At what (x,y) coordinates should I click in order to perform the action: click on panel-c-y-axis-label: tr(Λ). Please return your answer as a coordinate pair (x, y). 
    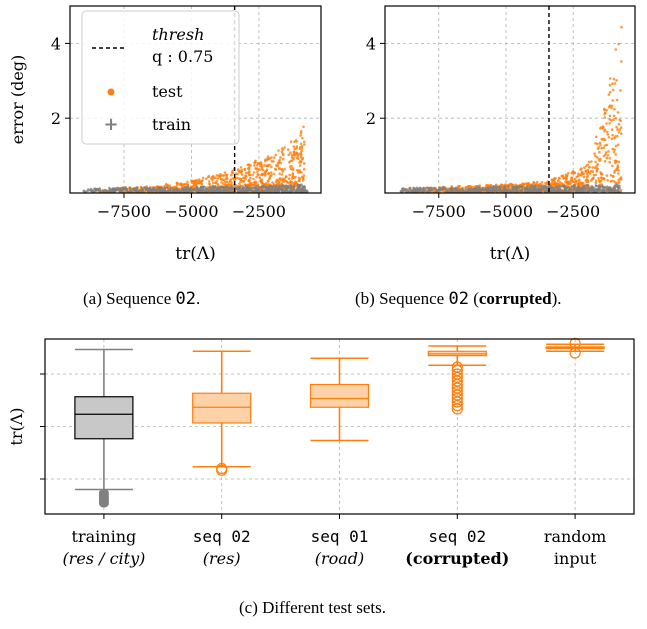
    Looking at the image, I should click on (16, 426).